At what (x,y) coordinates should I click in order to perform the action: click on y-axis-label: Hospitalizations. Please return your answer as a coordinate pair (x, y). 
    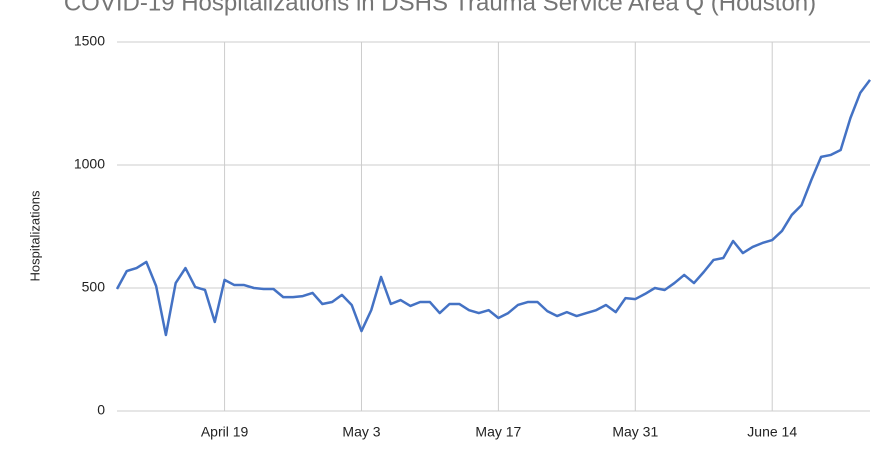
    Looking at the image, I should click on (34, 236).